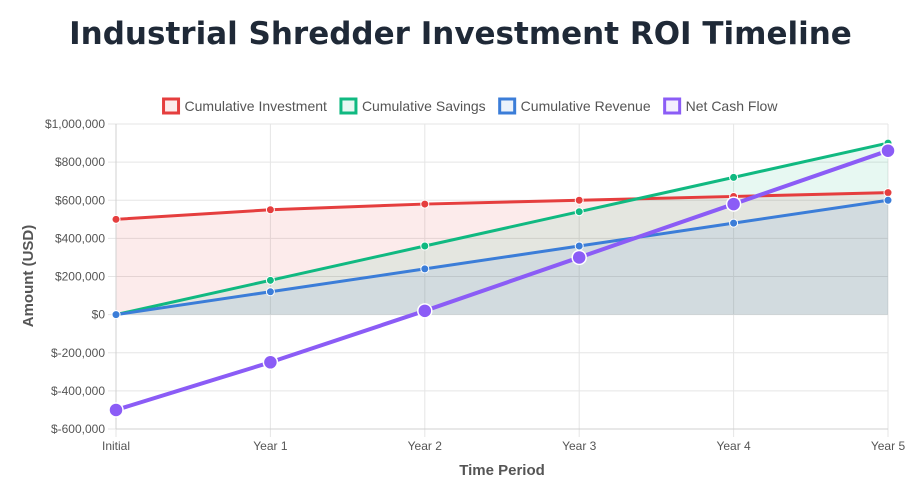 The image size is (921, 498). Describe the element at coordinates (579, 446) in the screenshot. I see `x-tick-label: Year 3` at that location.